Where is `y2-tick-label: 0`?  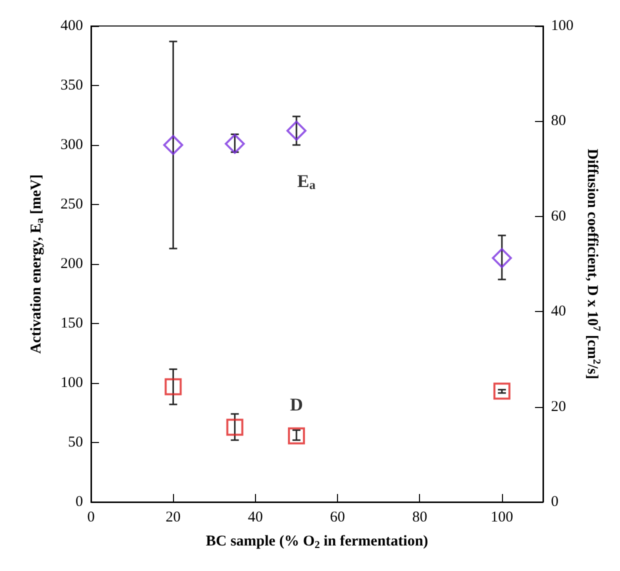 y2-tick-label: 0 is located at coordinates (554, 502).